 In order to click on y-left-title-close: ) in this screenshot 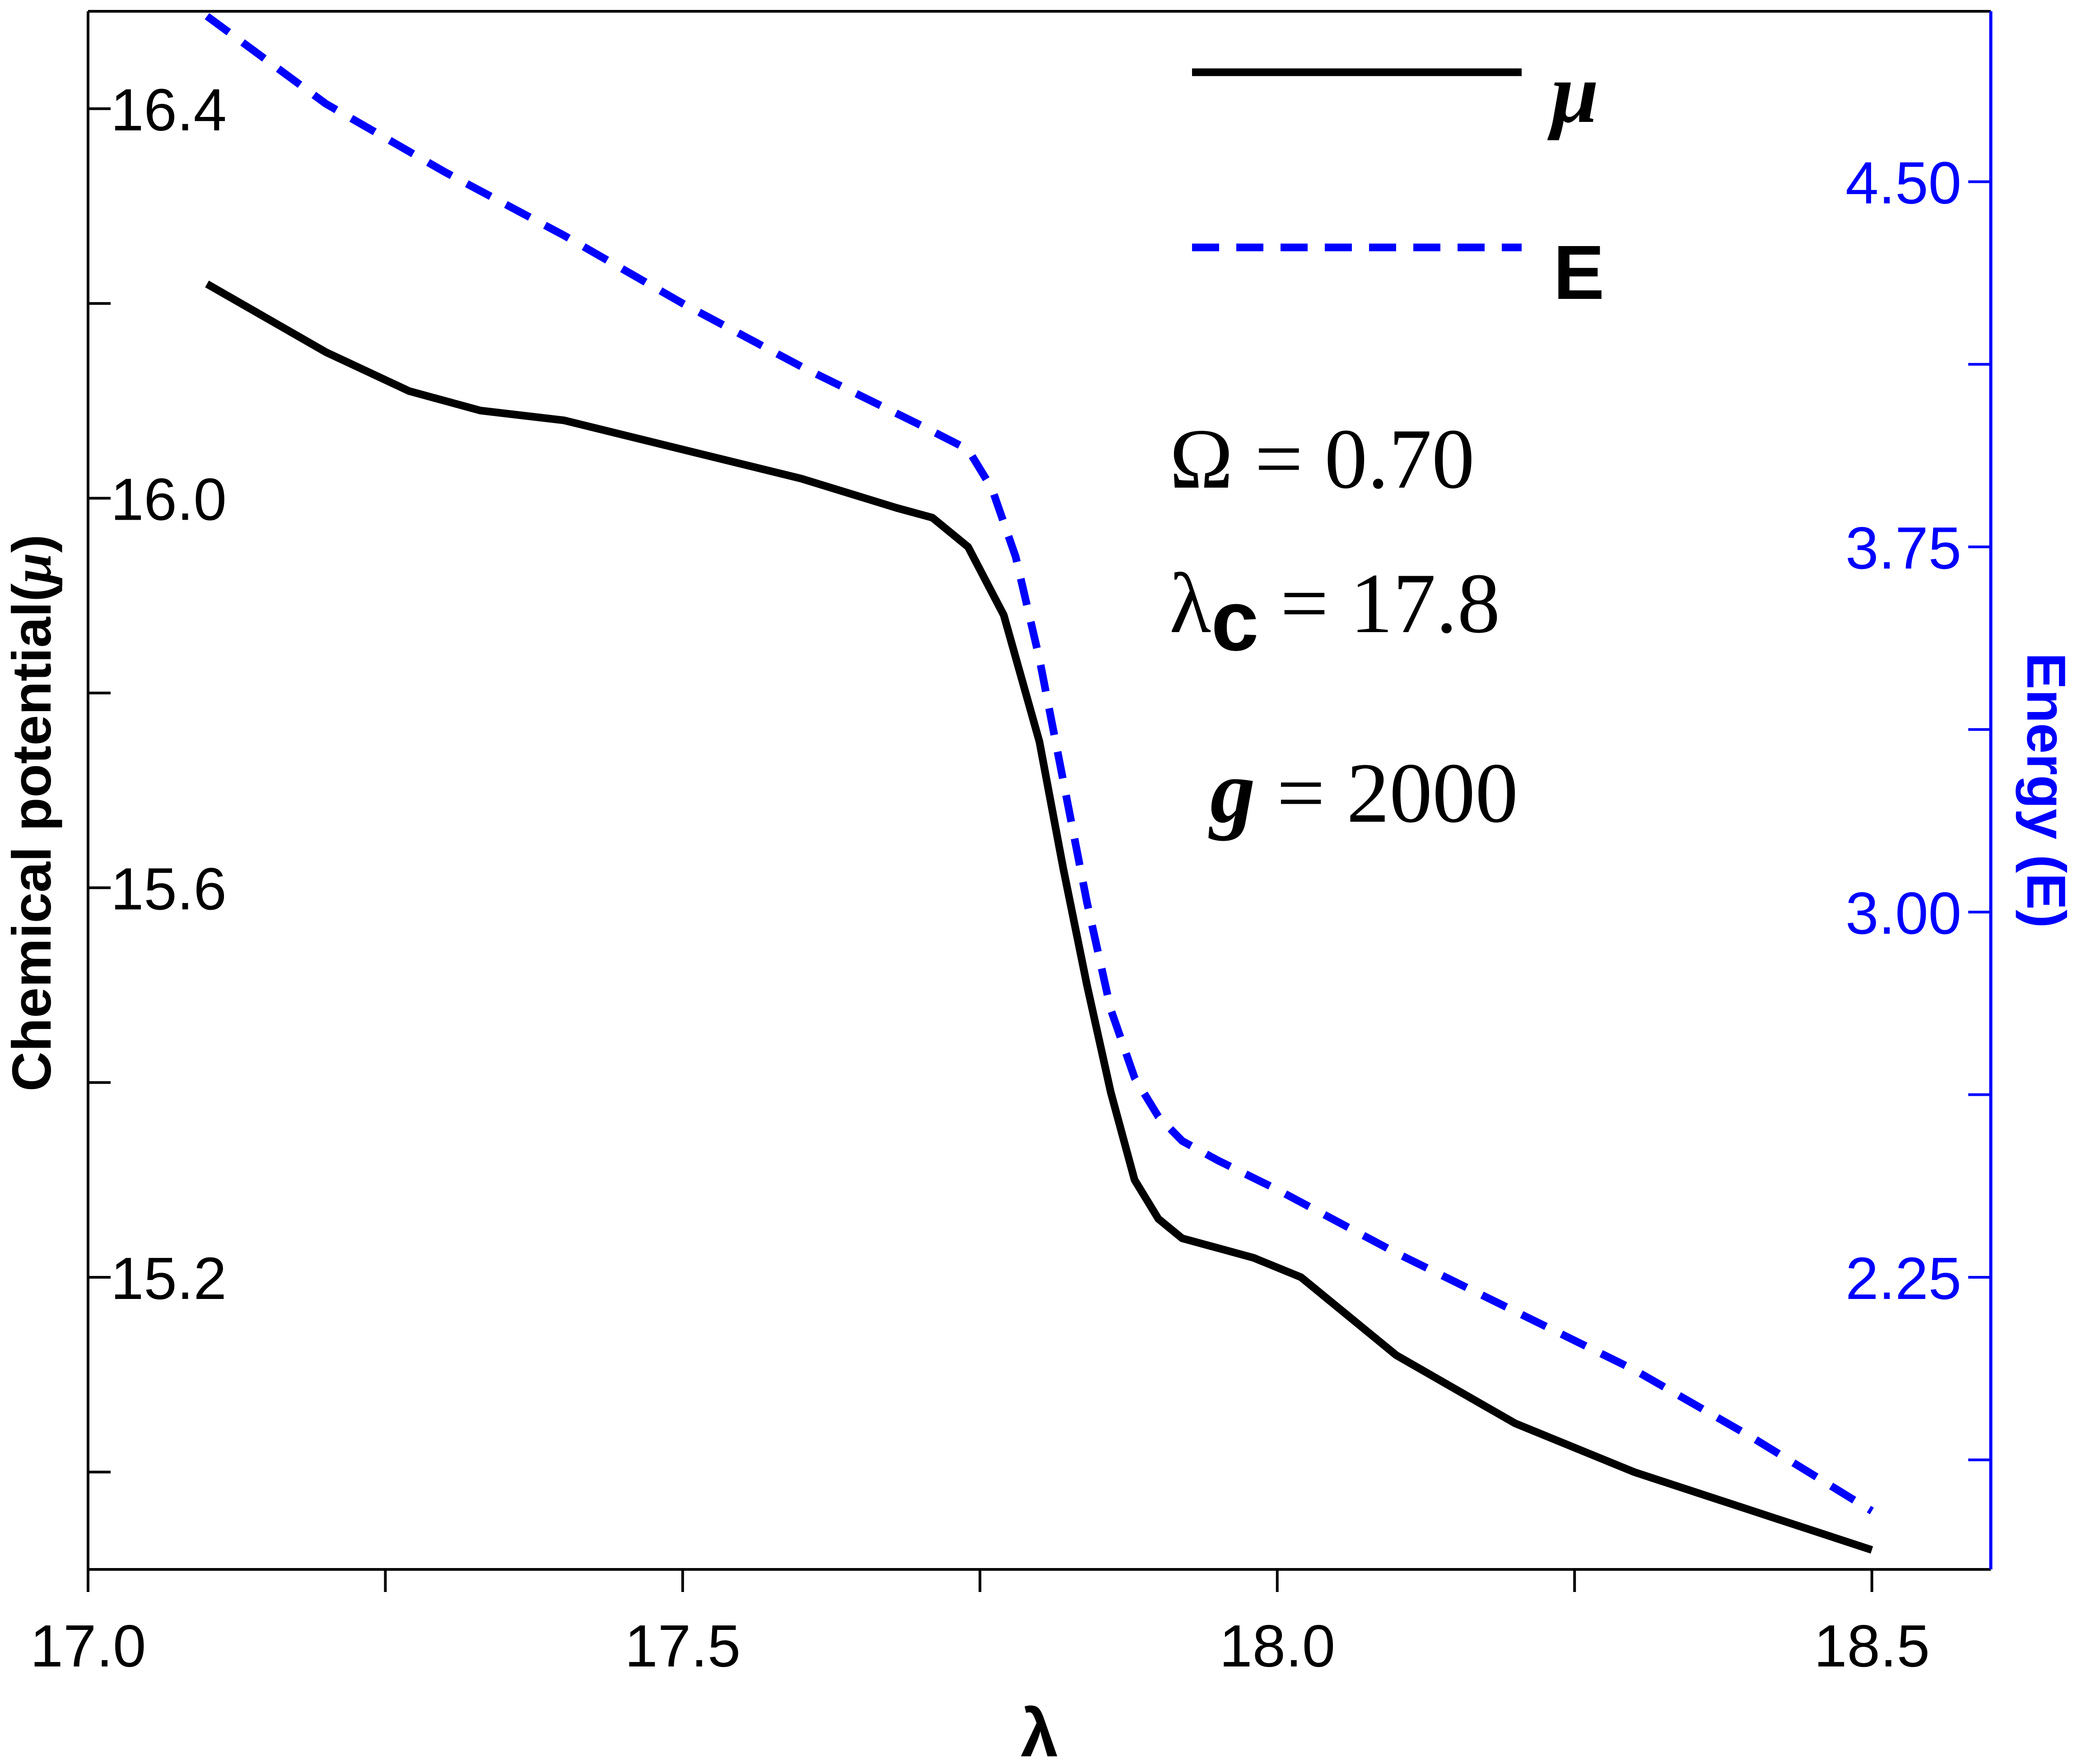, I will do `click(31, 544)`.